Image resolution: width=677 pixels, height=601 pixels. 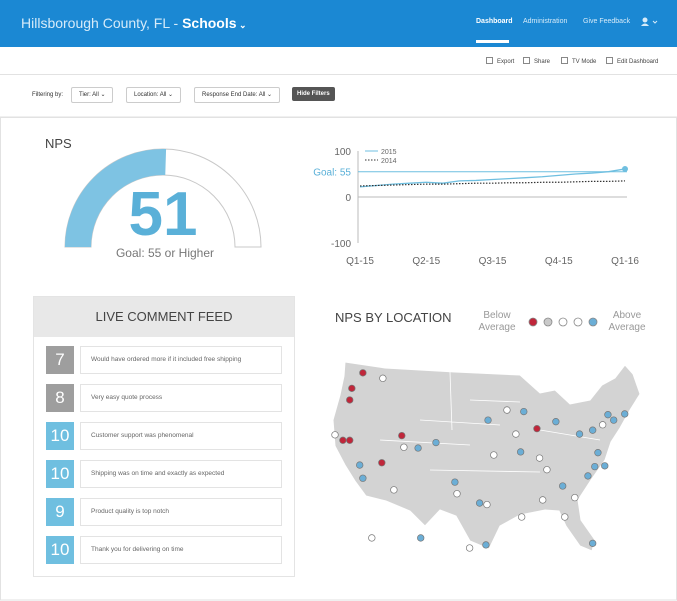 What do you see at coordinates (209, 23) in the screenshot?
I see `section-selector: Schools` at bounding box center [209, 23].